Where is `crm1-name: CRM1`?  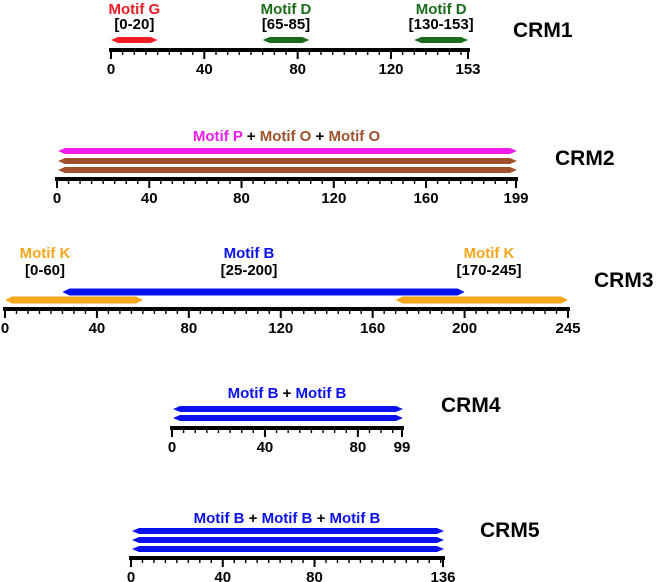
crm1-name: CRM1 is located at coordinates (543, 30).